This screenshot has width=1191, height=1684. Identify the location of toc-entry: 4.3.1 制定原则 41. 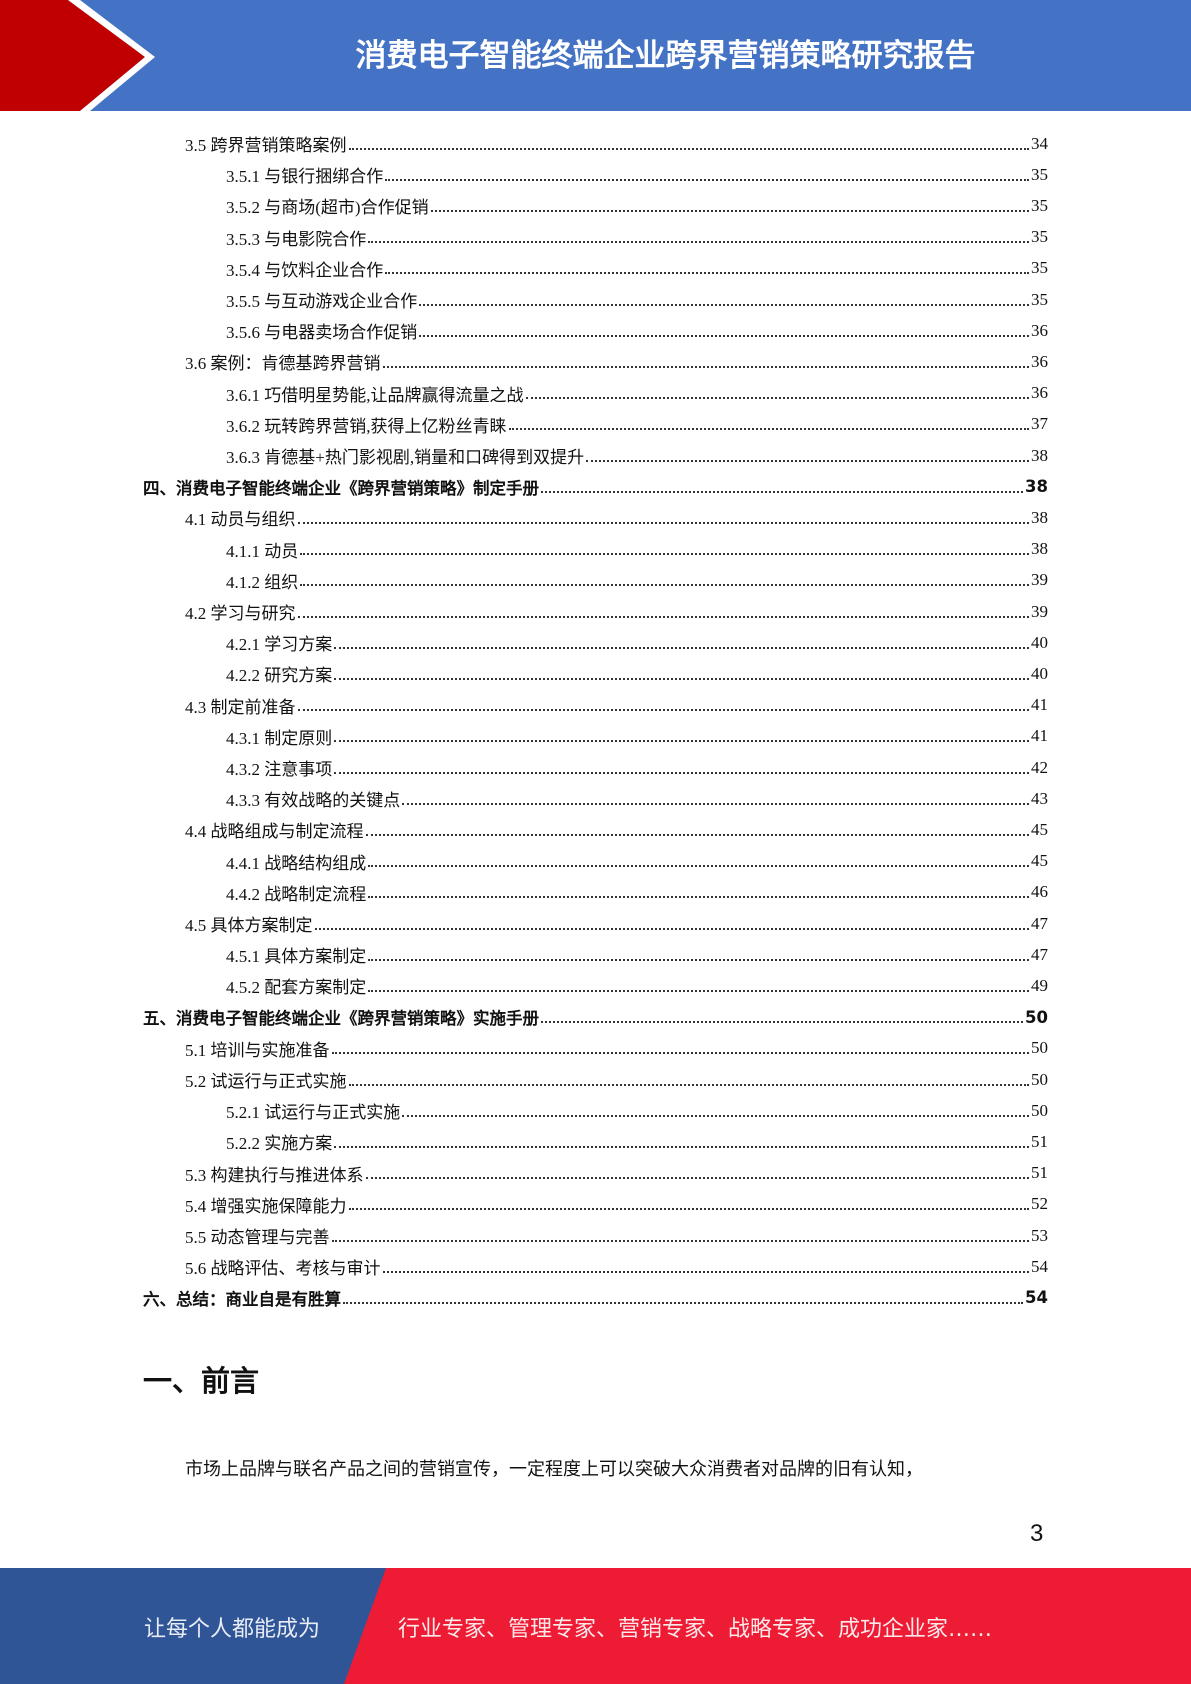
(637, 736).